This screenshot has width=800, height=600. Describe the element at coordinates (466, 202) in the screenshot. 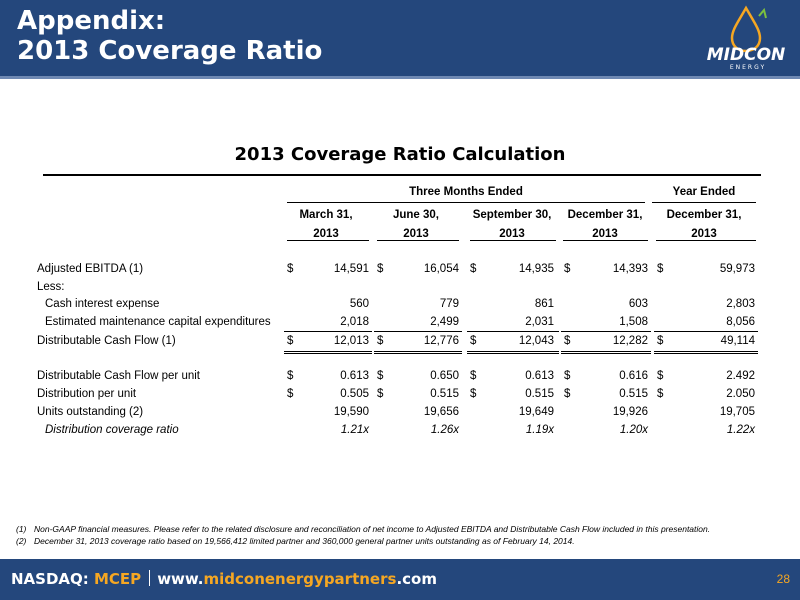

I see `group-rule-three-months` at that location.